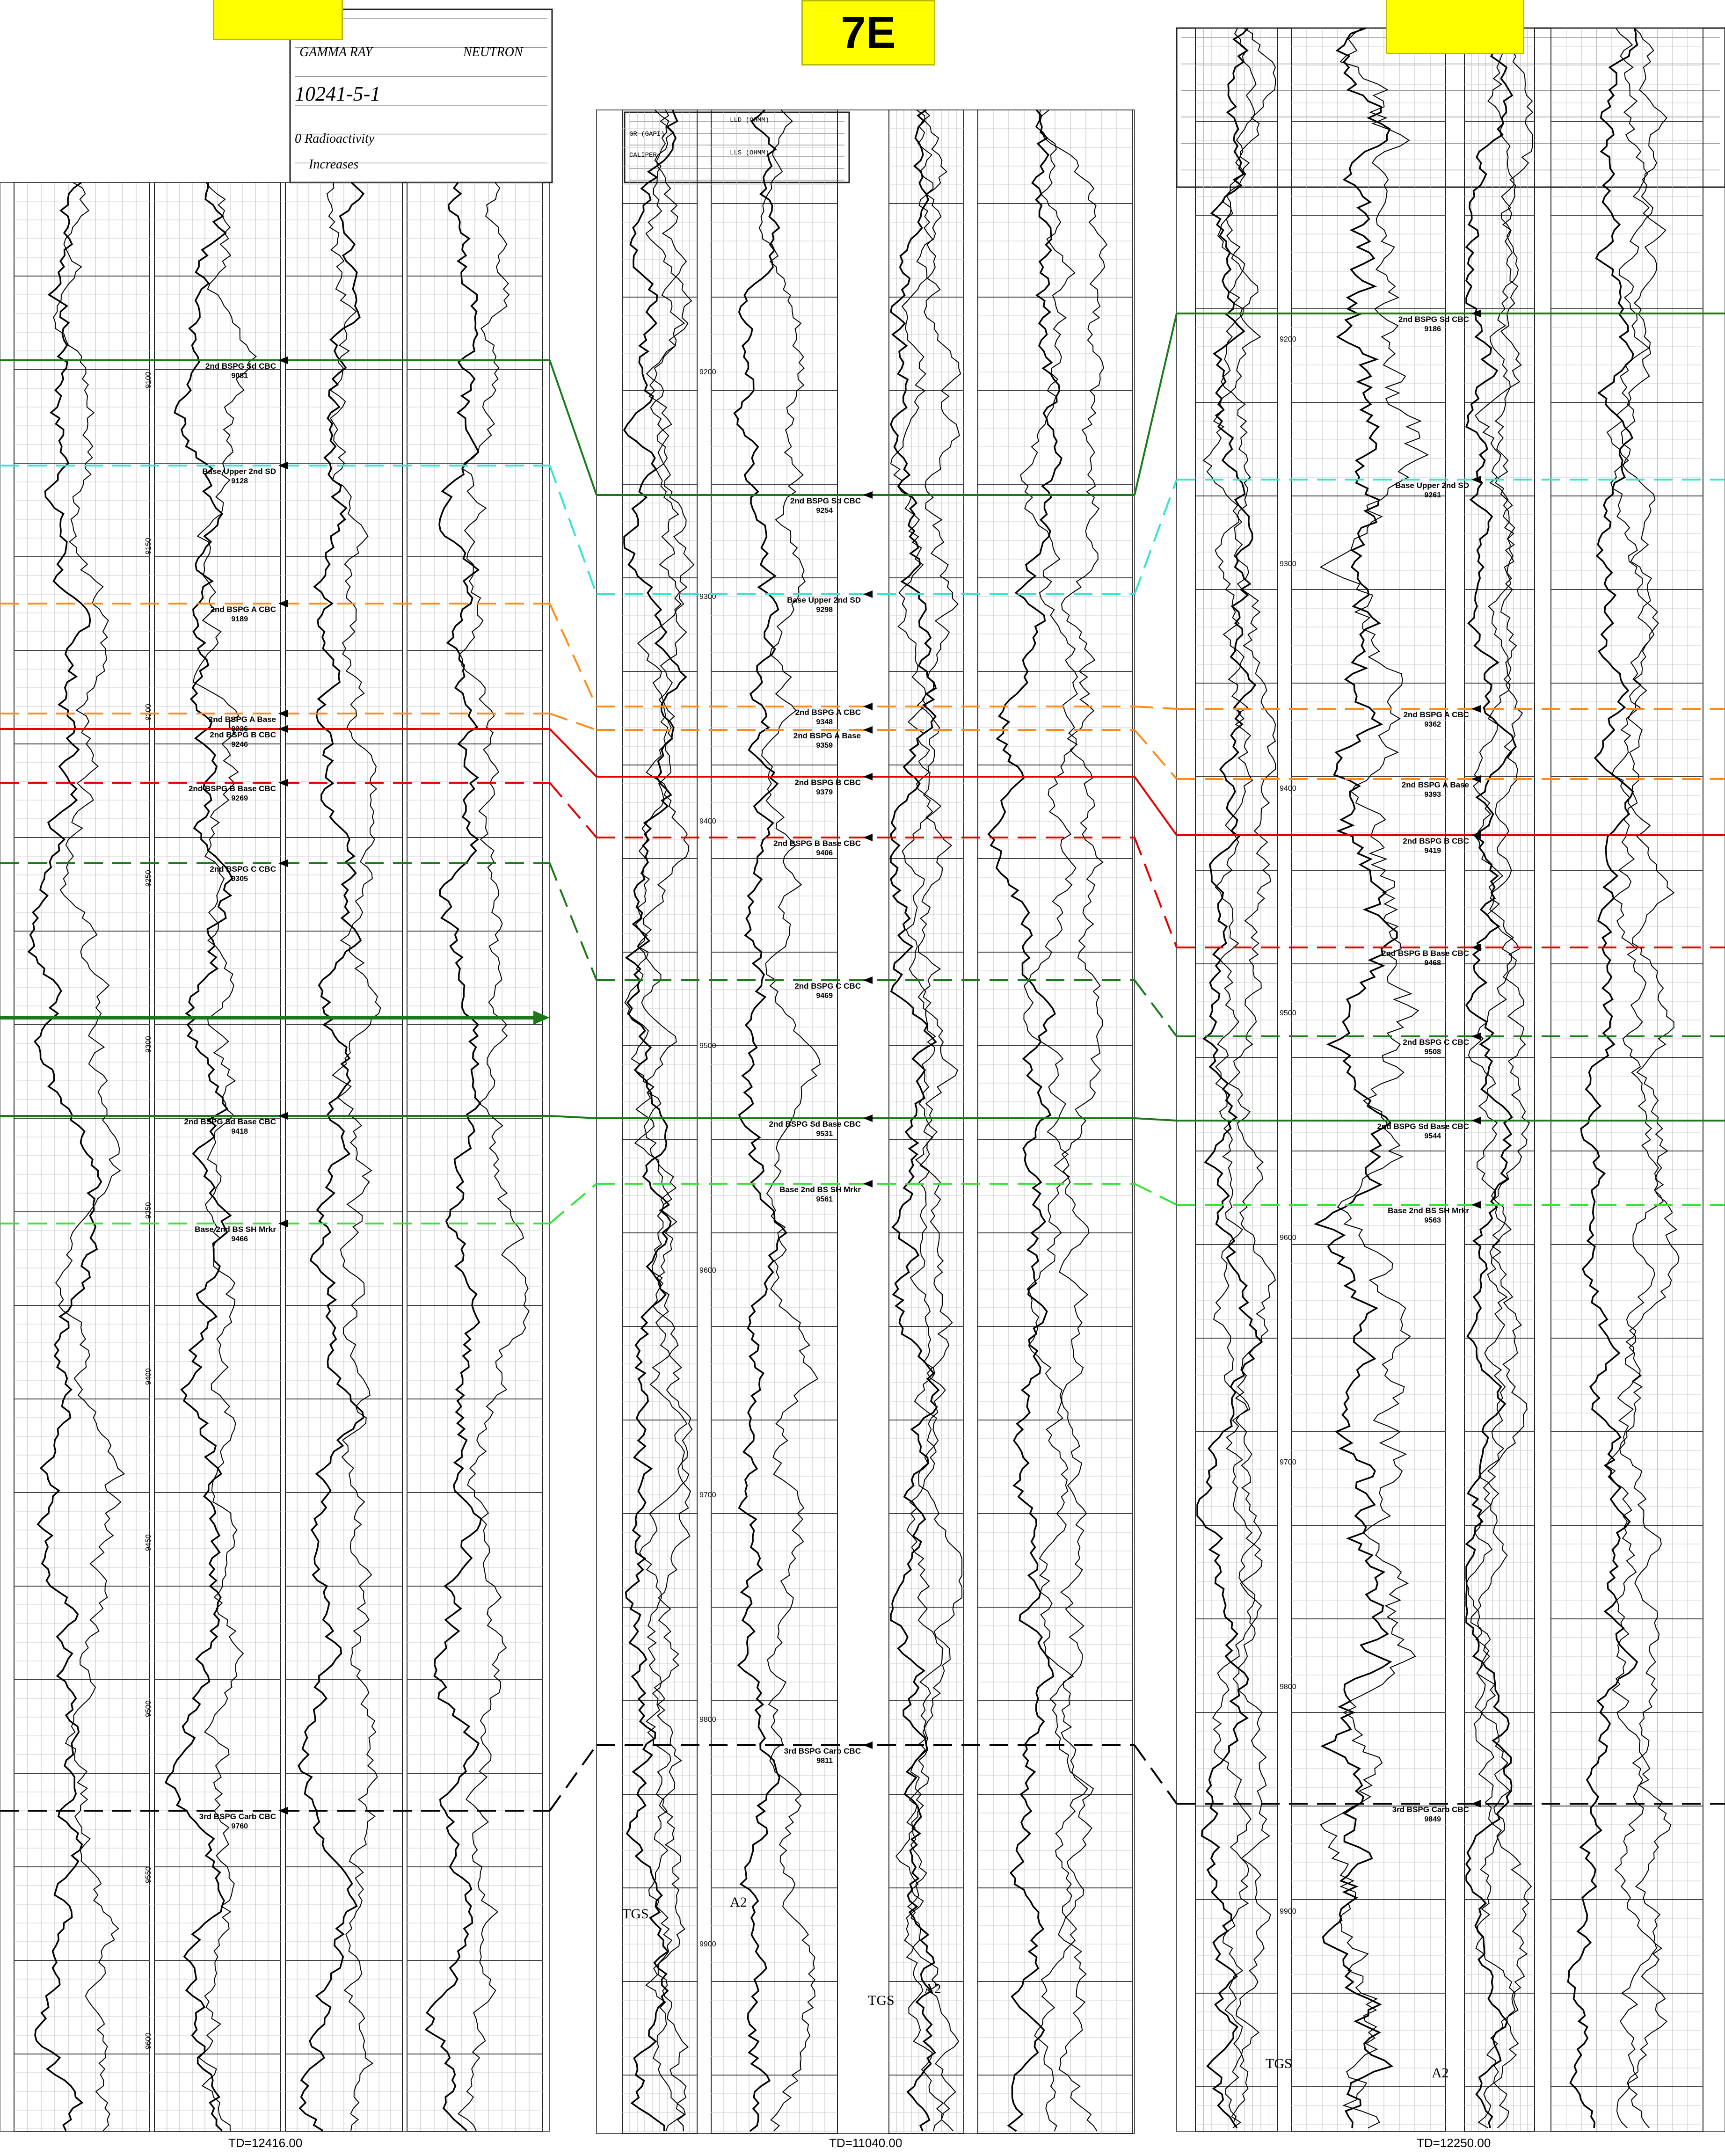 The width and height of the screenshot is (1725, 2156). Describe the element at coordinates (239, 1132) in the screenshot. I see `top-depth: 9418` at that location.